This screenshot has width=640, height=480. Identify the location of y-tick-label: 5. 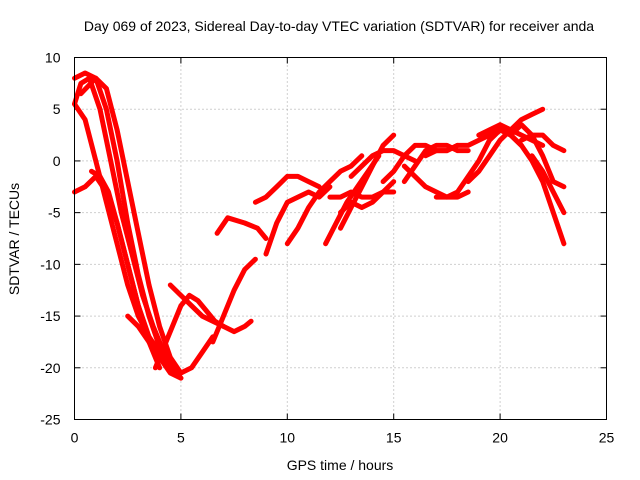
(57, 109).